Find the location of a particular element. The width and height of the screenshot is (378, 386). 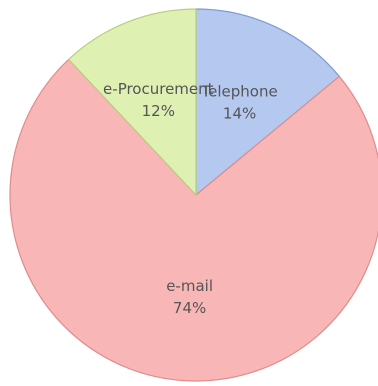

slice-label-telephone: Telephone is located at coordinates (239, 91).